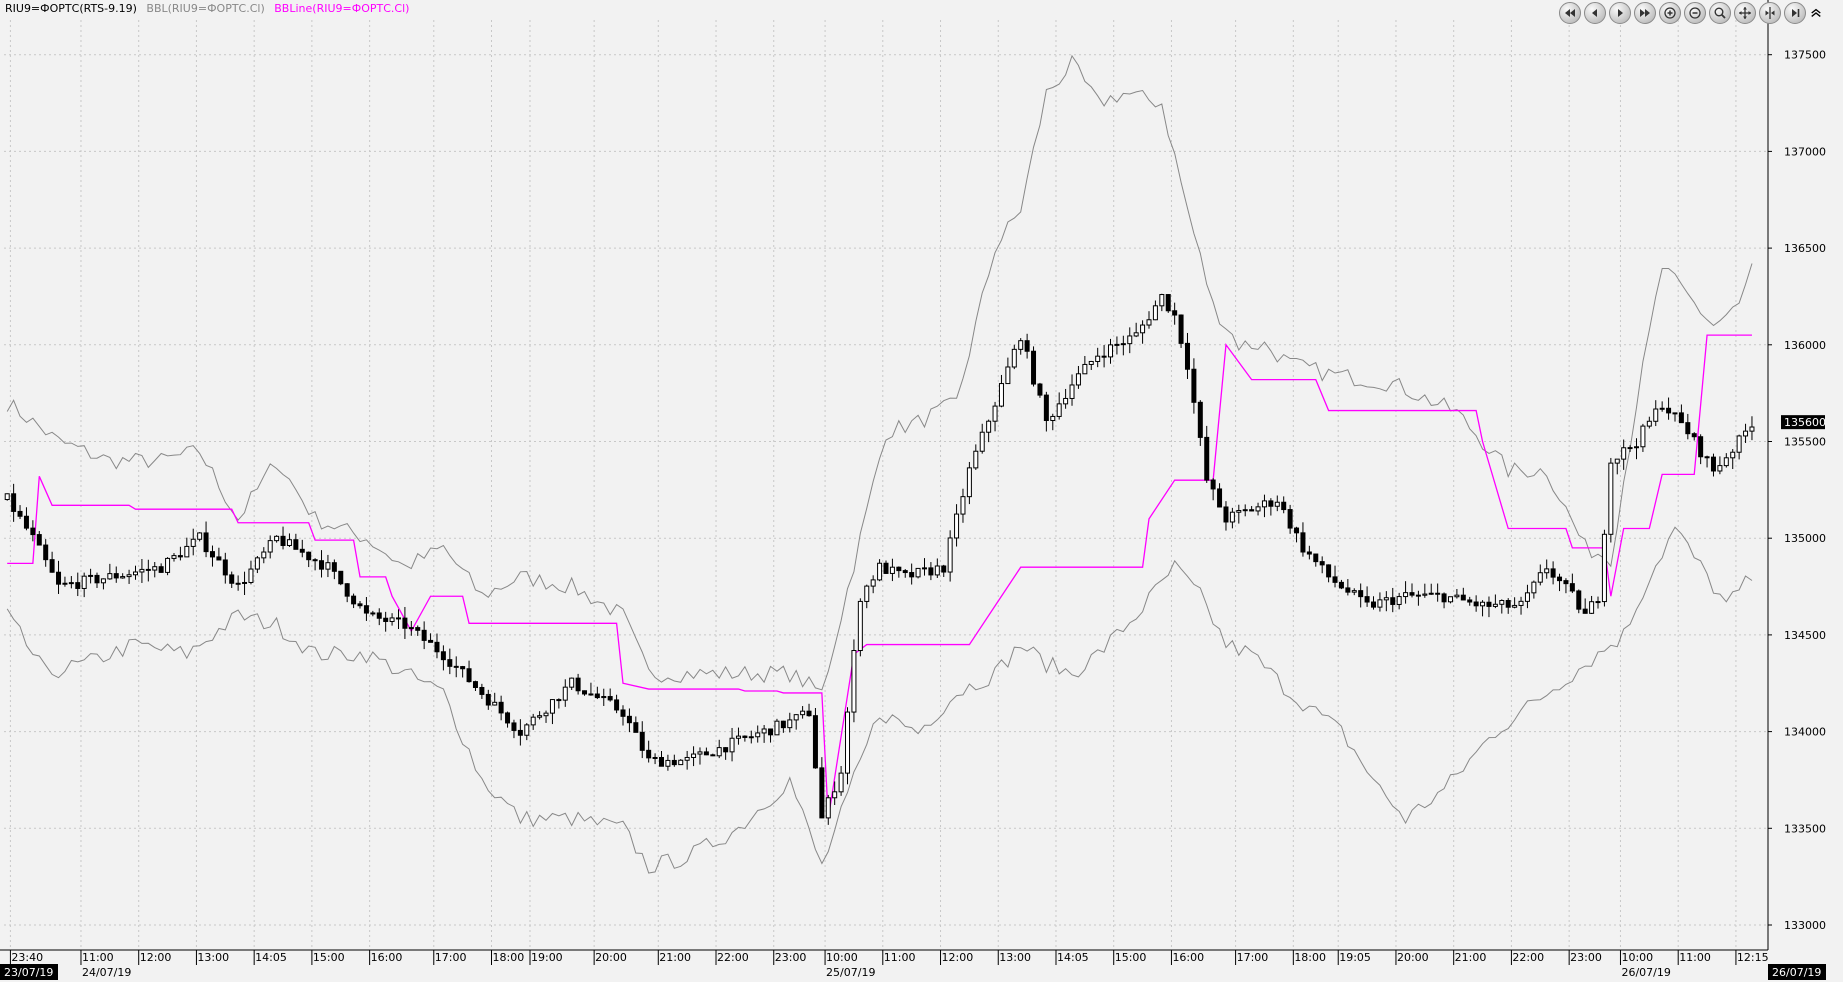 The height and width of the screenshot is (982, 1843). Describe the element at coordinates (1805, 151) in the screenshot. I see `y-tick-label: 137000` at that location.